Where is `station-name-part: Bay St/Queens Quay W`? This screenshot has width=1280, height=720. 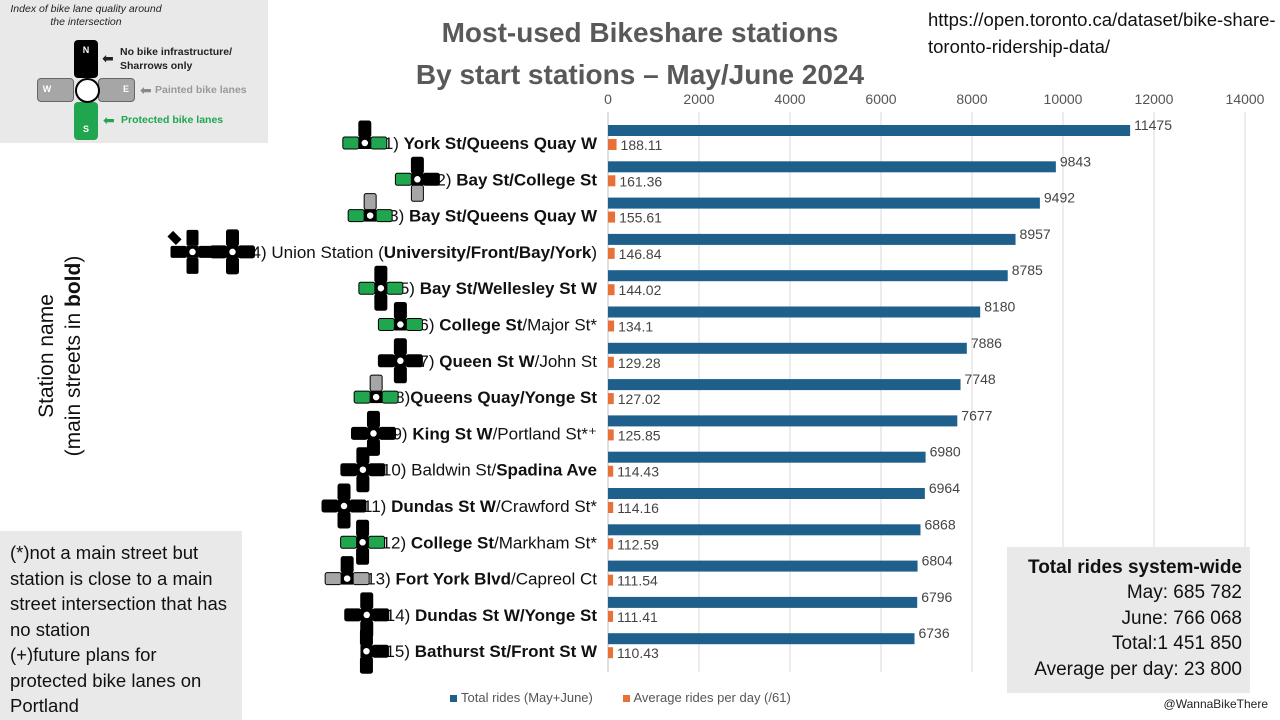 station-name-part: Bay St/Queens Quay W is located at coordinates (503, 216).